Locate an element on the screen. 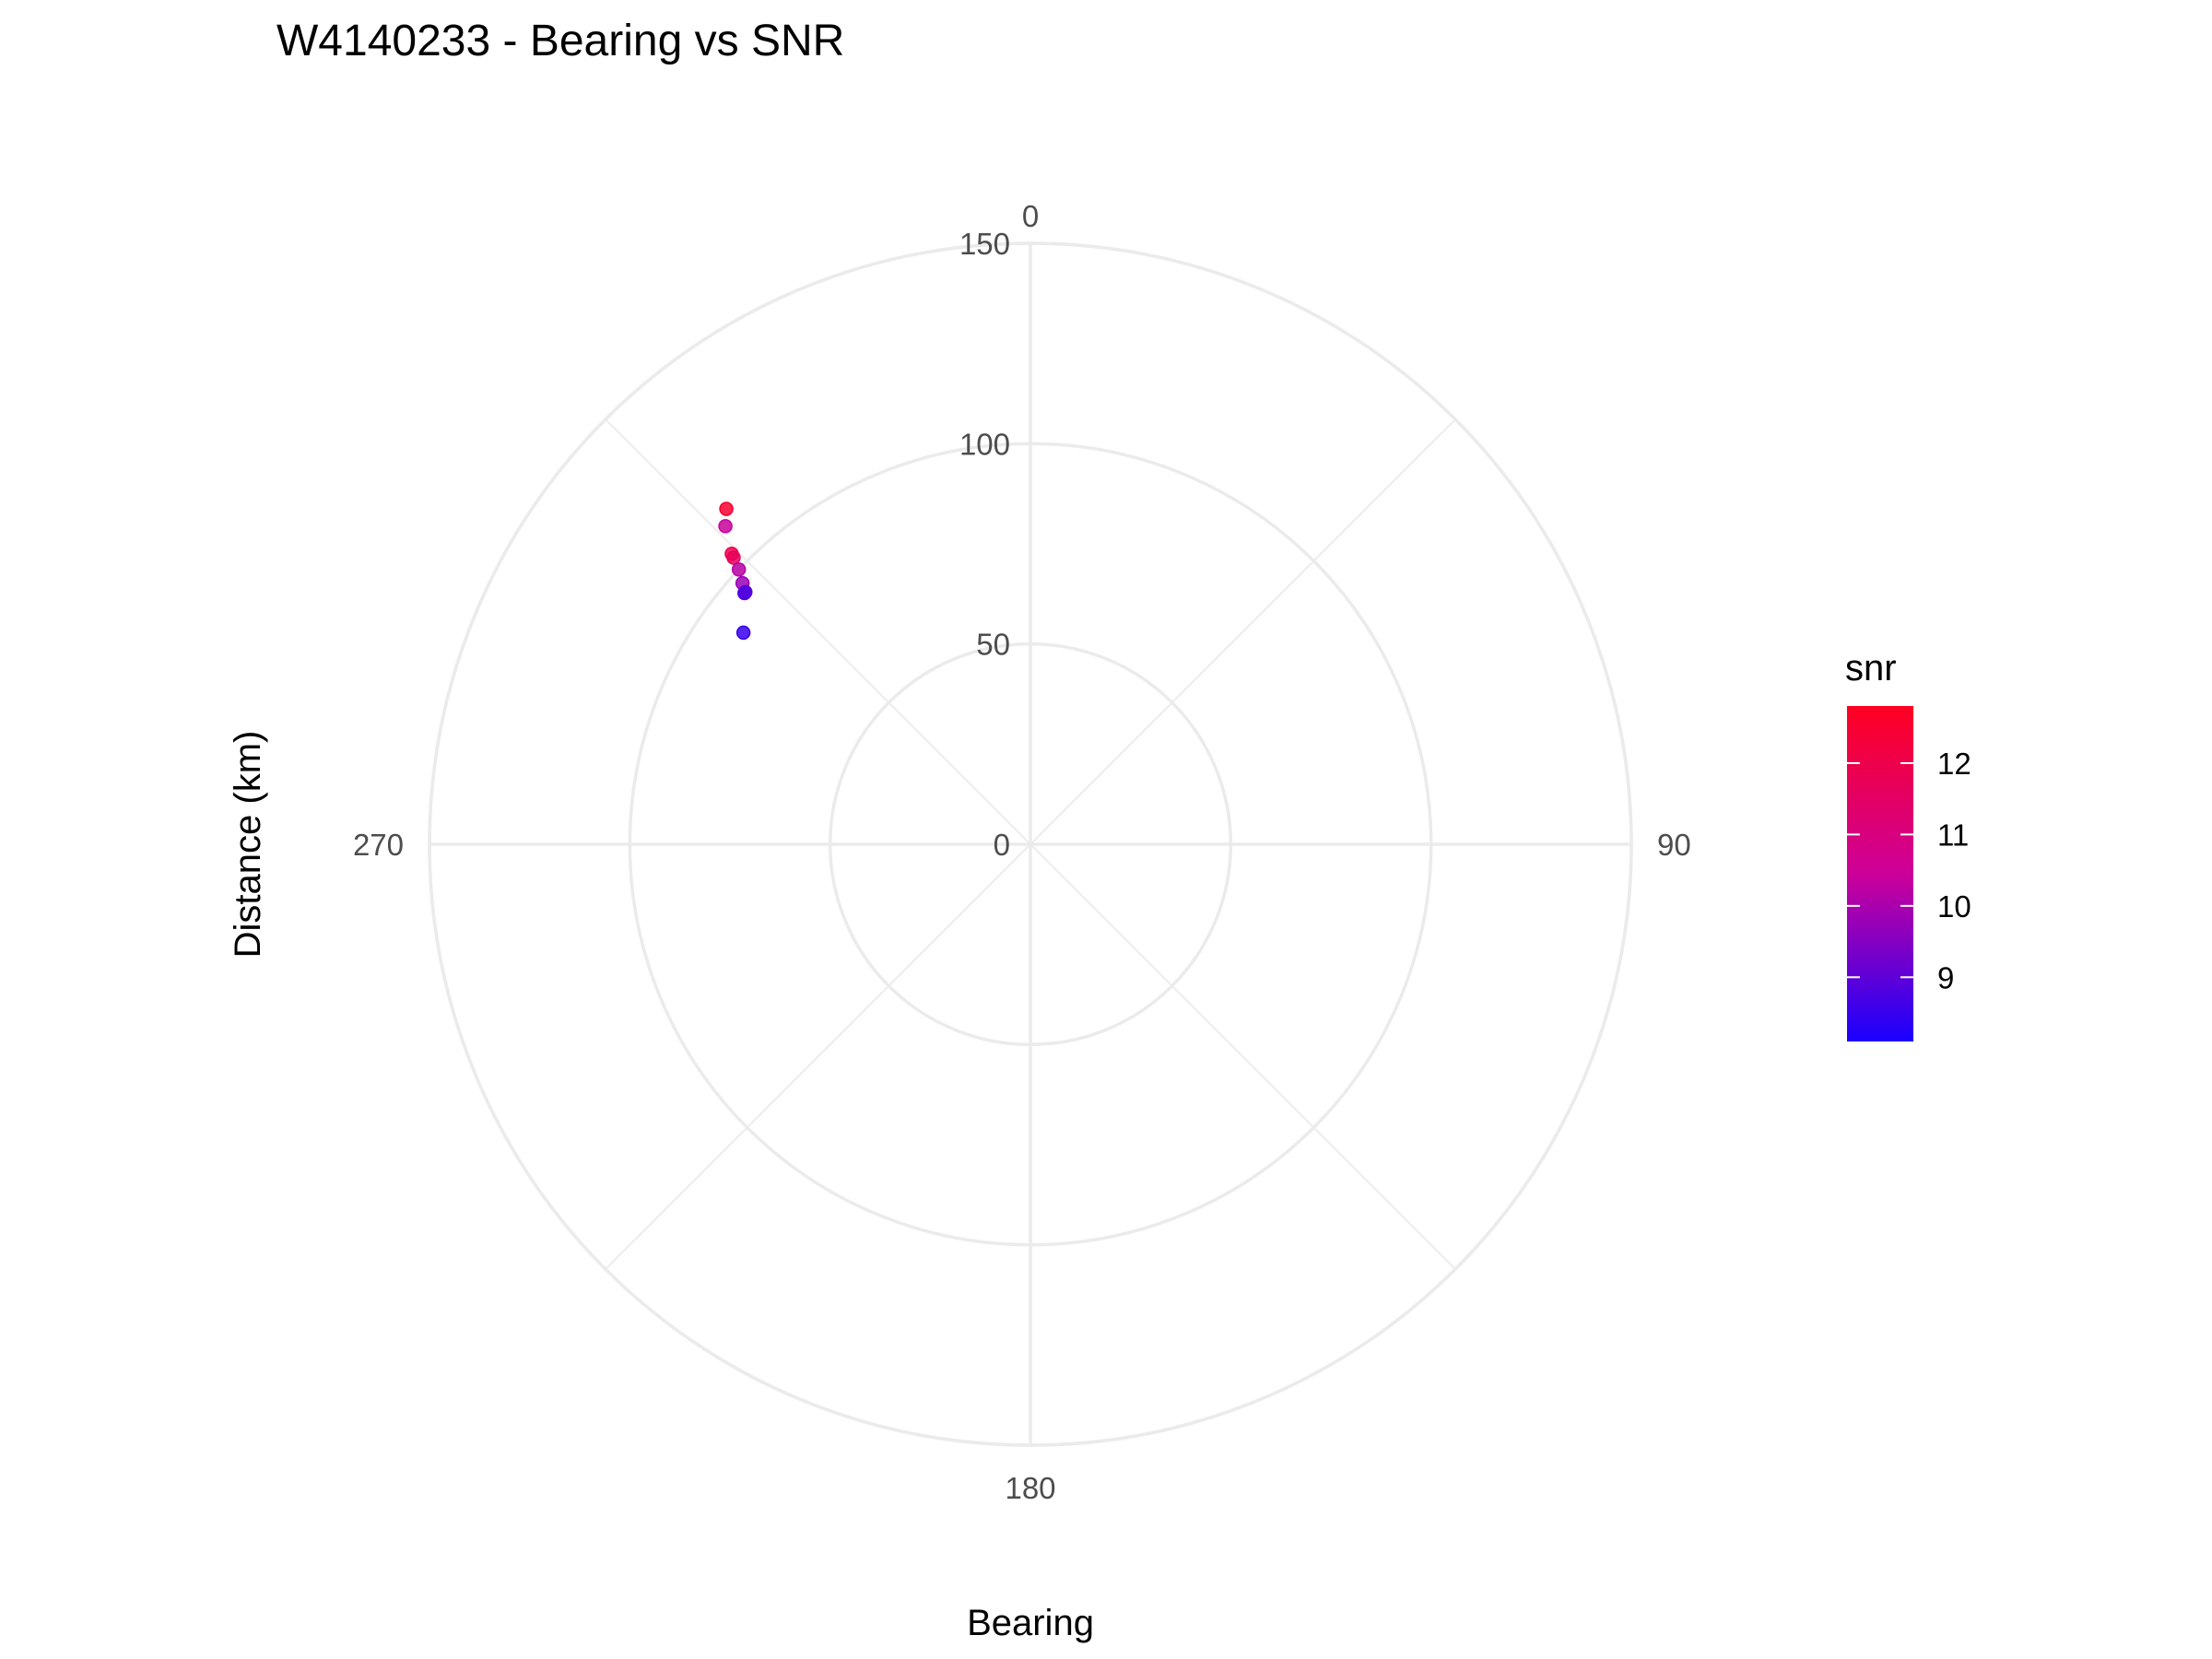  legend-tick-label: 12 is located at coordinates (1954, 764).